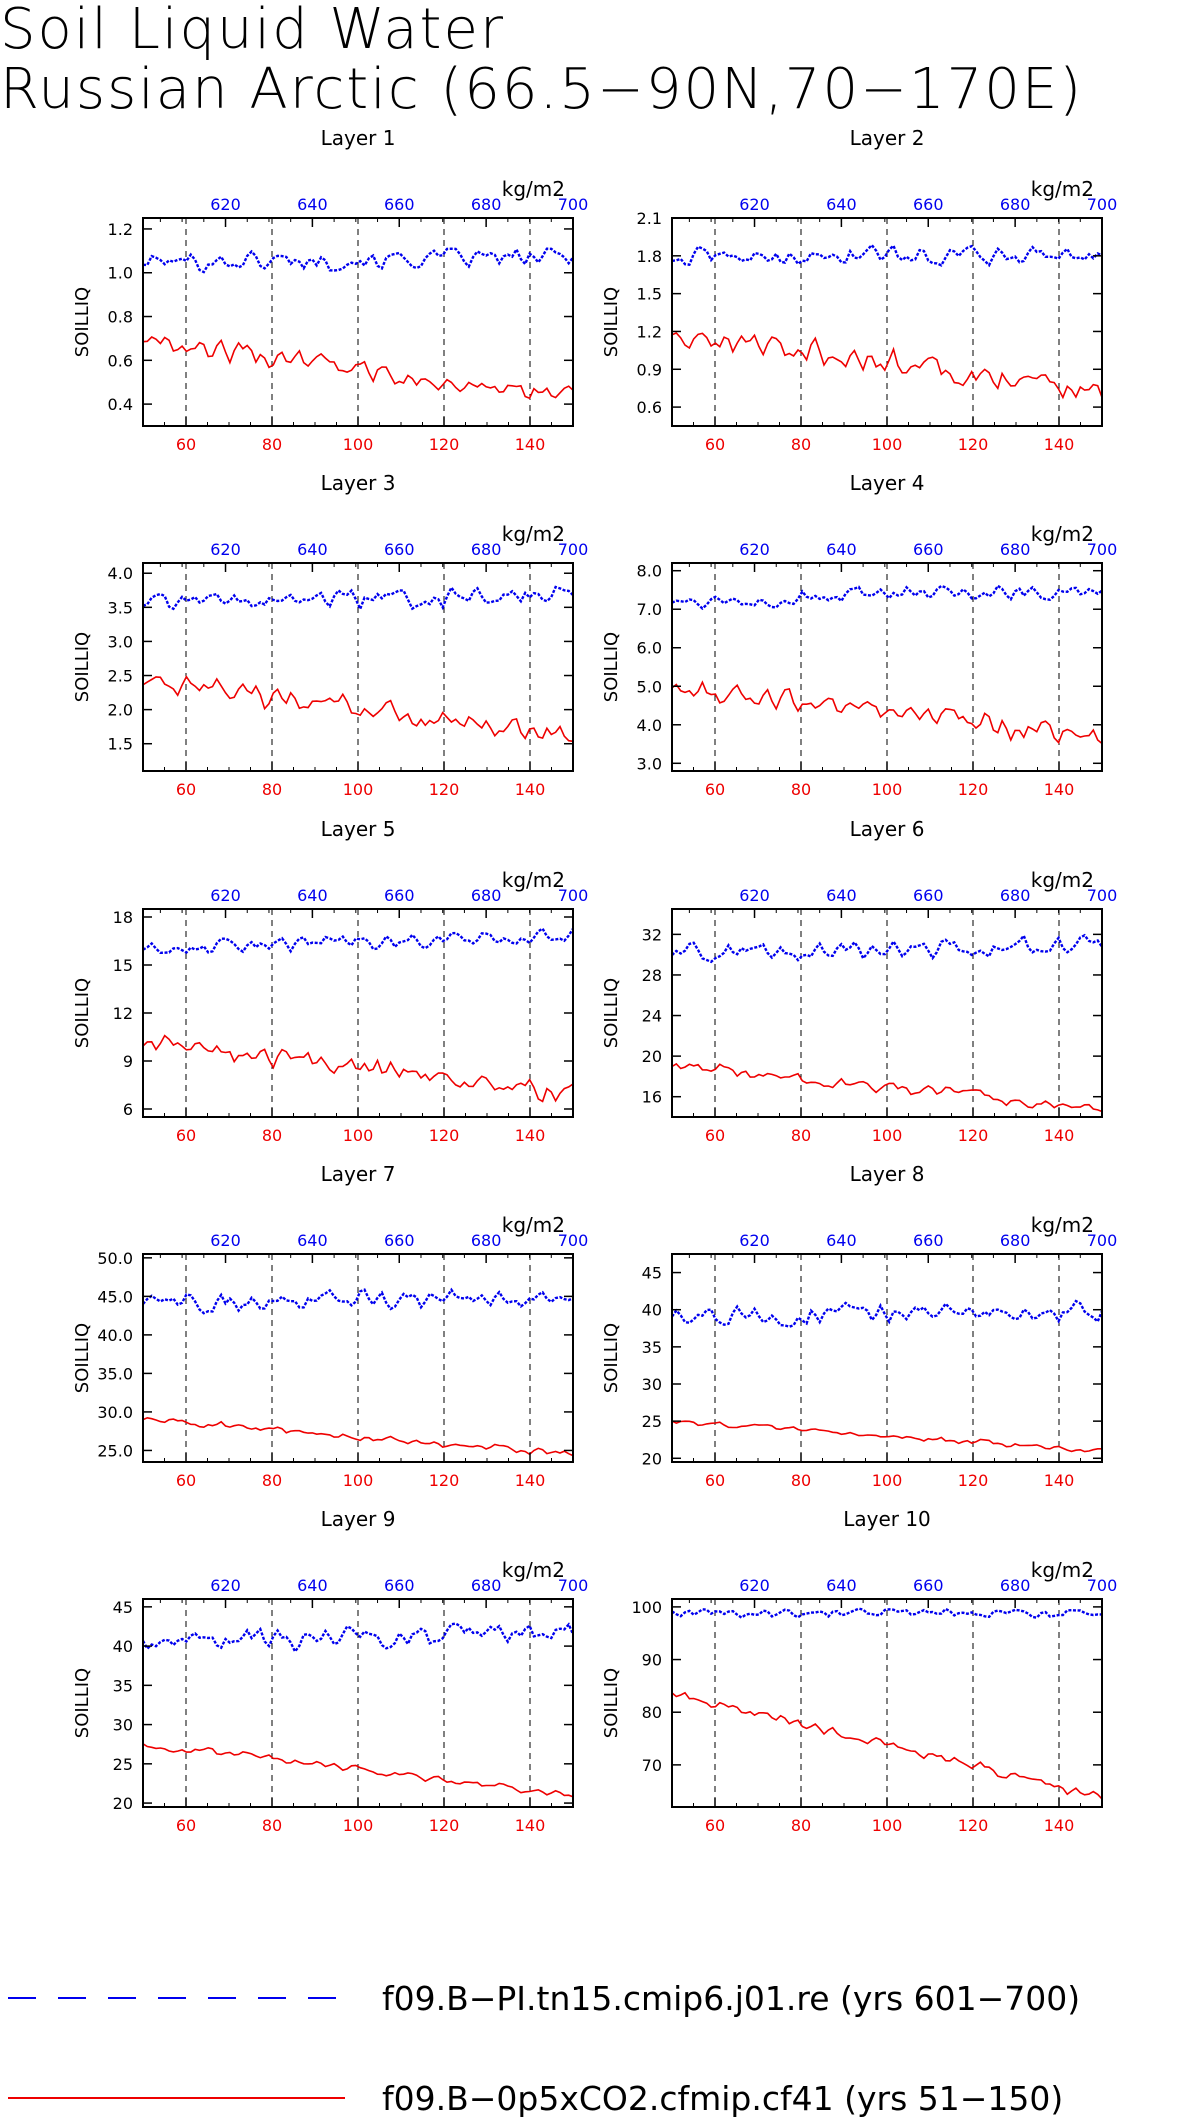 This screenshot has width=1182, height=2119. I want to click on y-tick-label: 15, so click(123, 965).